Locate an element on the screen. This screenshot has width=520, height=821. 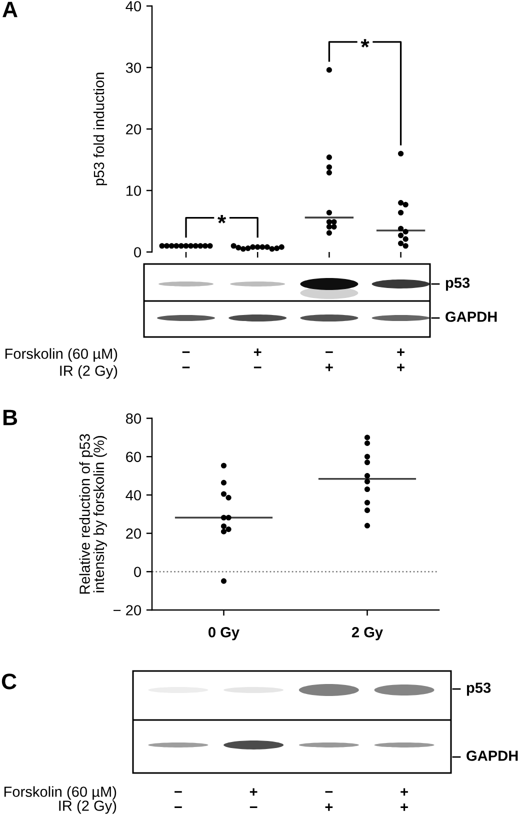
x-tick-label: 0 Gy is located at coordinates (224, 633).